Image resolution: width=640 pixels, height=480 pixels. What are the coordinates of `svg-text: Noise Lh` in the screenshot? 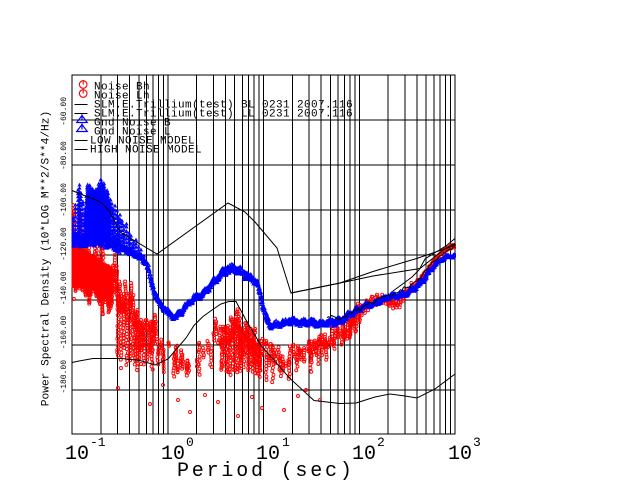 It's located at (122, 97).